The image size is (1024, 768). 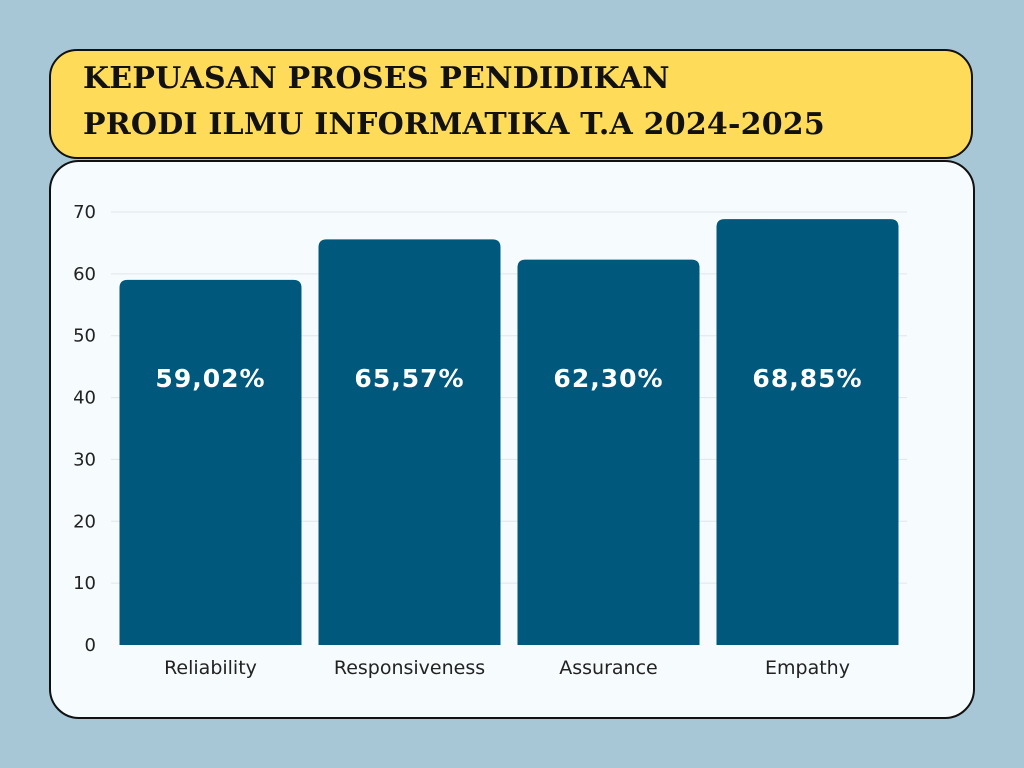 I want to click on x-tick-label-reliability: Reliability, so click(x=210, y=668).